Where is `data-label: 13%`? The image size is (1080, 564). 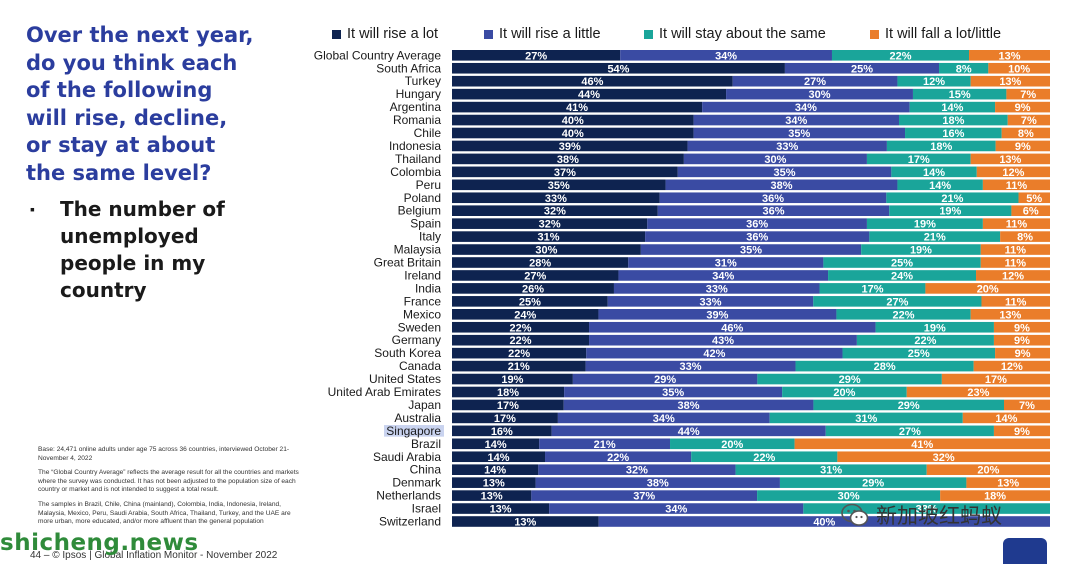
data-label: 13% is located at coordinates (1008, 484).